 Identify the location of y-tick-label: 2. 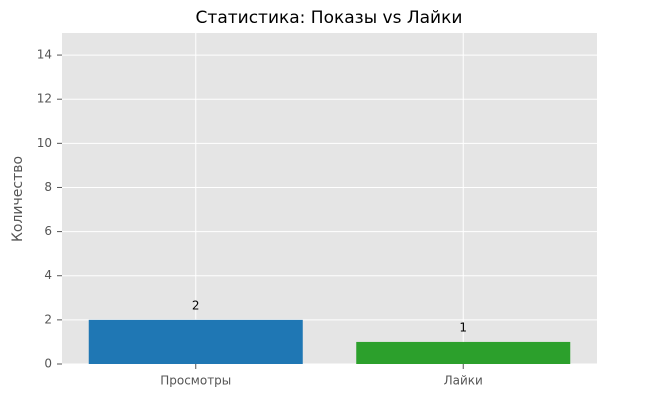
(48, 319).